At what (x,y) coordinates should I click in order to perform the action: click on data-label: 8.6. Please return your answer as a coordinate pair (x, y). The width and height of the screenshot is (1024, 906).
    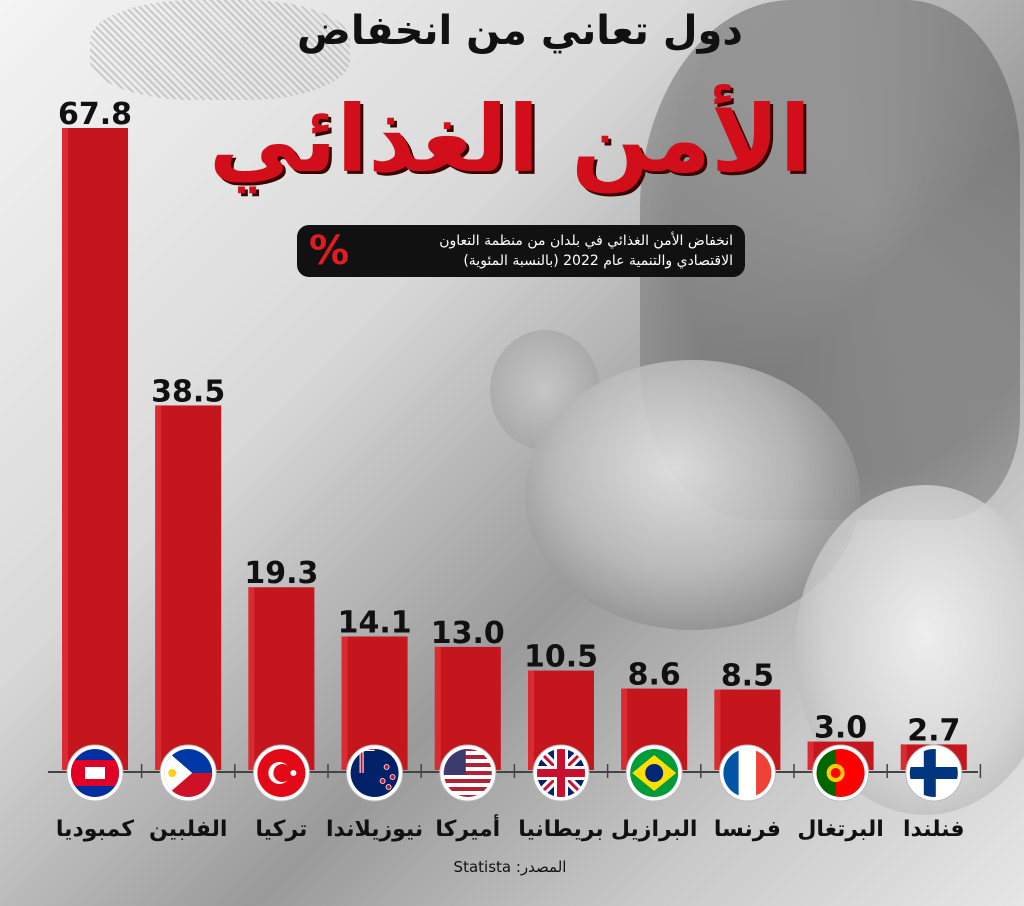
    Looking at the image, I should click on (654, 675).